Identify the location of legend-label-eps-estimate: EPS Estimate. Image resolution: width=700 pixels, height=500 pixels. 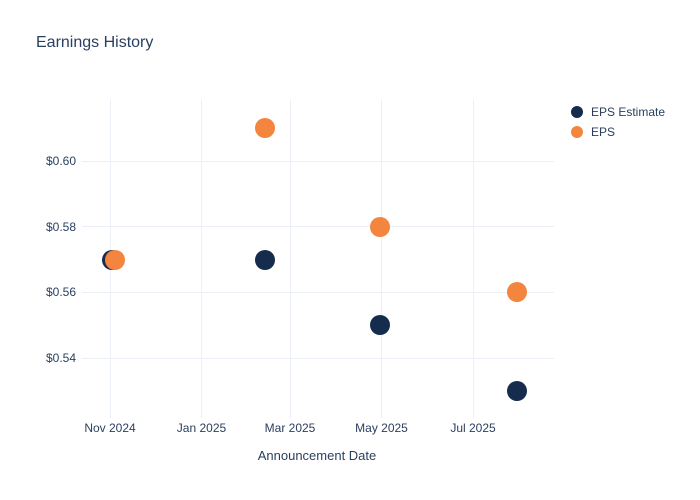
(628, 112).